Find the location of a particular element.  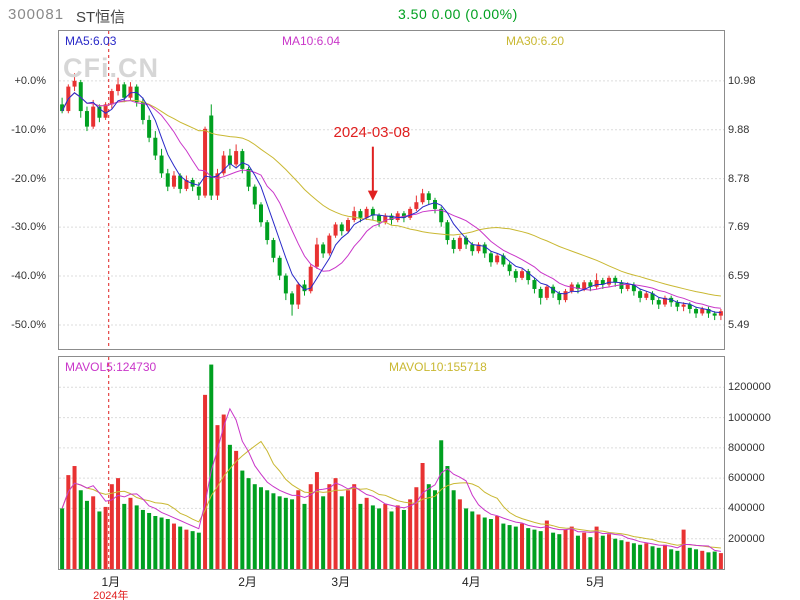

header: 300081 ST恒信 3.50 0.00 (0.00%) is located at coordinates (400, 16).